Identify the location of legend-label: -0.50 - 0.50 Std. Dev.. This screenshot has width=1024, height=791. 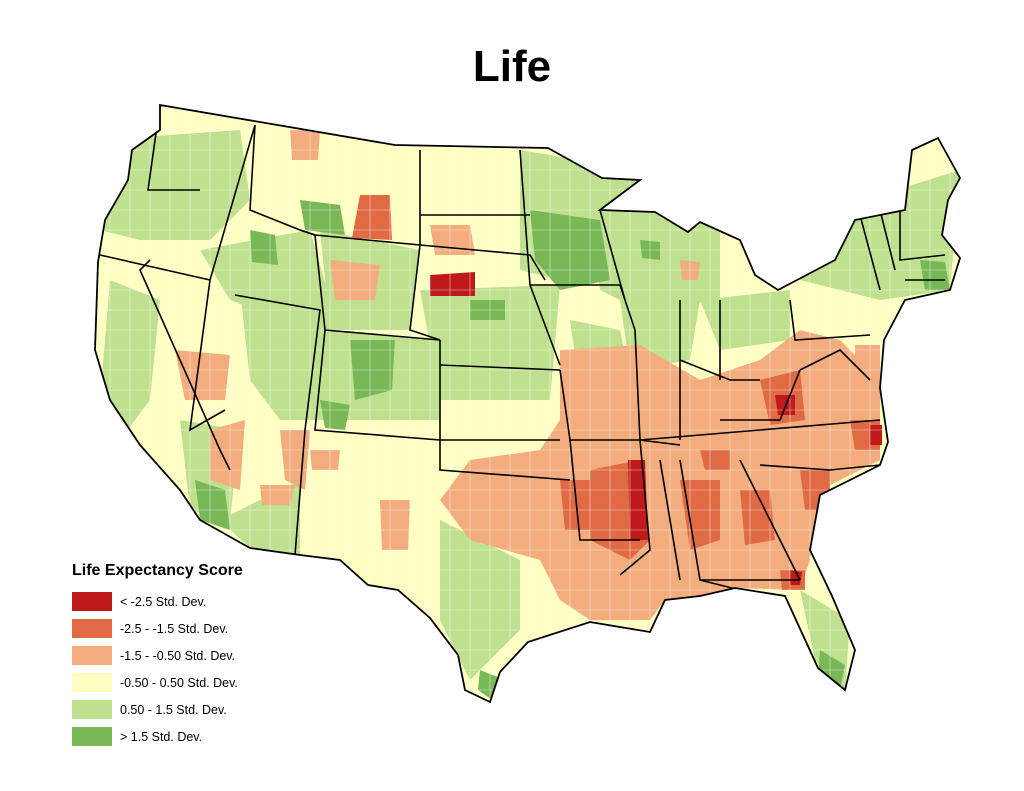
(179, 682).